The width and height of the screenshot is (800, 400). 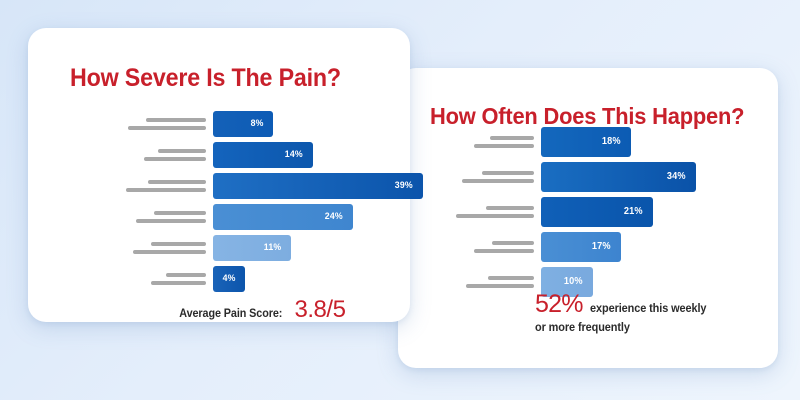 What do you see at coordinates (602, 246) in the screenshot?
I see `bar-value-label: 17%` at bounding box center [602, 246].